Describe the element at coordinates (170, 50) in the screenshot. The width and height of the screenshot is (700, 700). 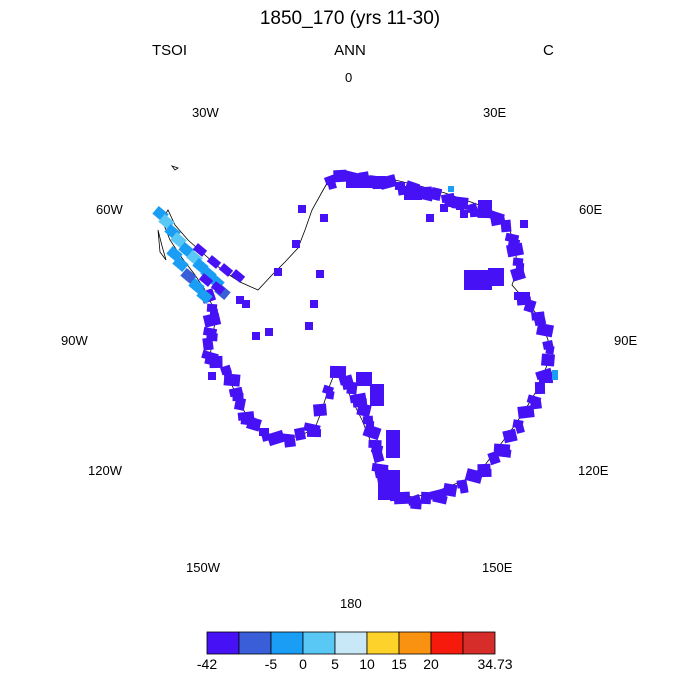
I see `variable-label: TSOI` at that location.